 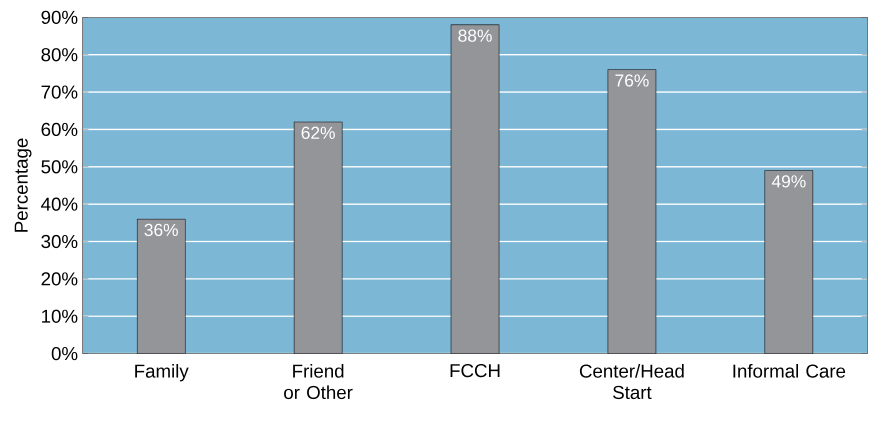 What do you see at coordinates (59, 241) in the screenshot?
I see `y-tick-label: 30%` at bounding box center [59, 241].